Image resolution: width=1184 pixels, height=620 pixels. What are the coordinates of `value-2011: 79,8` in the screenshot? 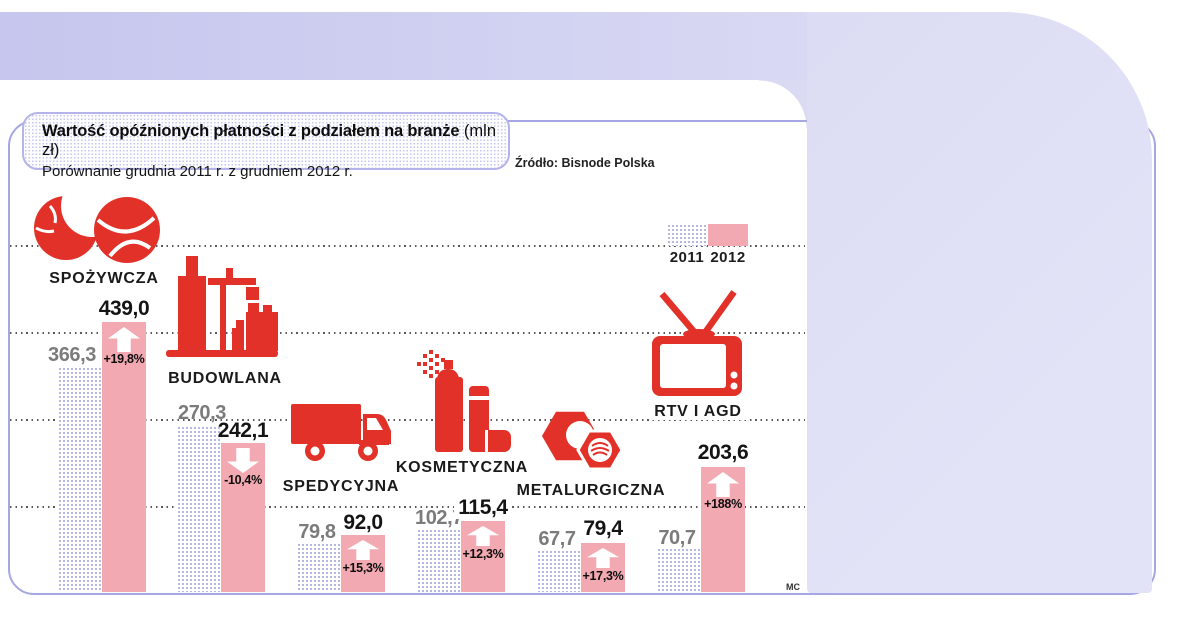 It's located at (317, 532).